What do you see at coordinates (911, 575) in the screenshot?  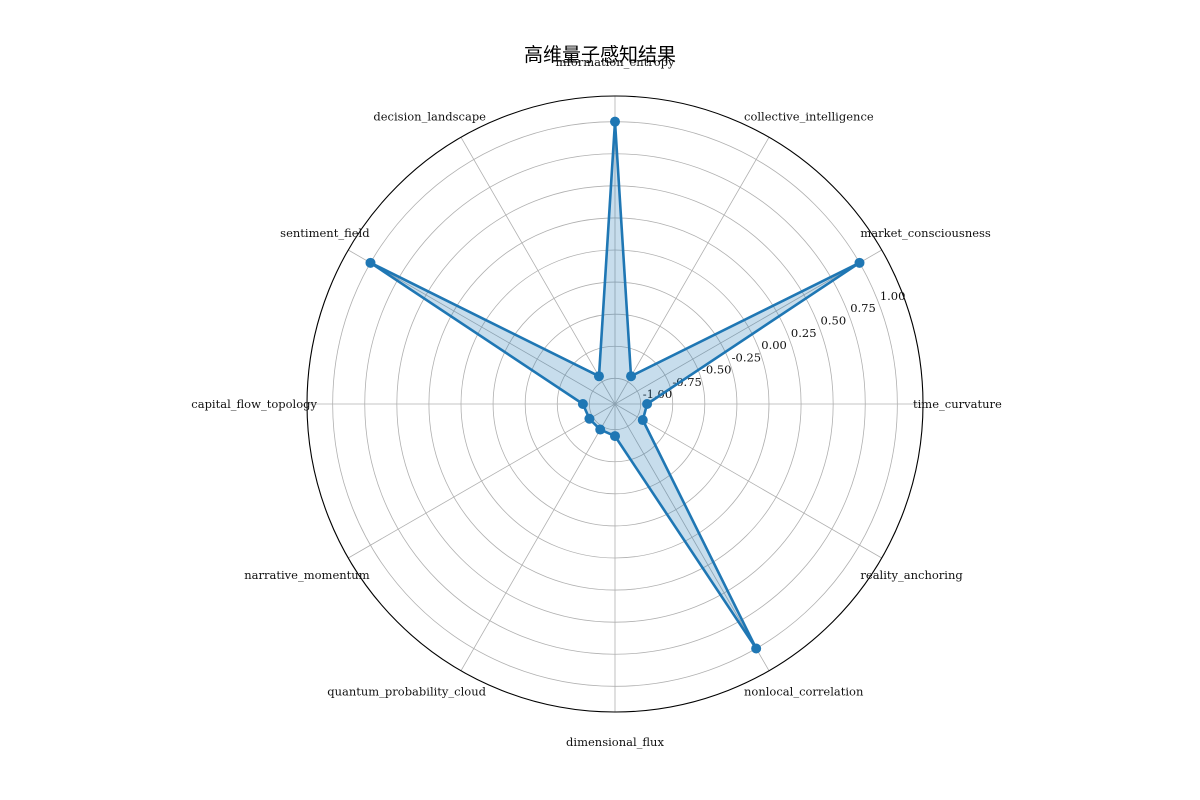 I see `category-label-reality_anchoring: reality_anchoring` at bounding box center [911, 575].